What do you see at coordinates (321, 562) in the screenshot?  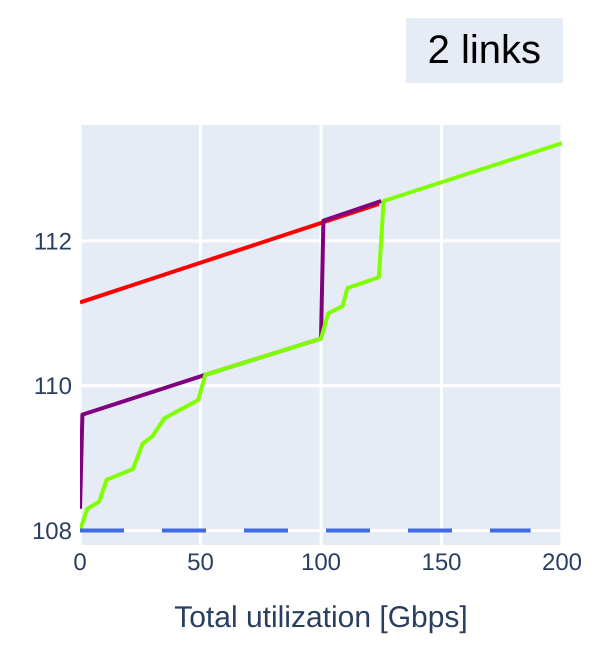 I see `x-tick-label: 100` at bounding box center [321, 562].